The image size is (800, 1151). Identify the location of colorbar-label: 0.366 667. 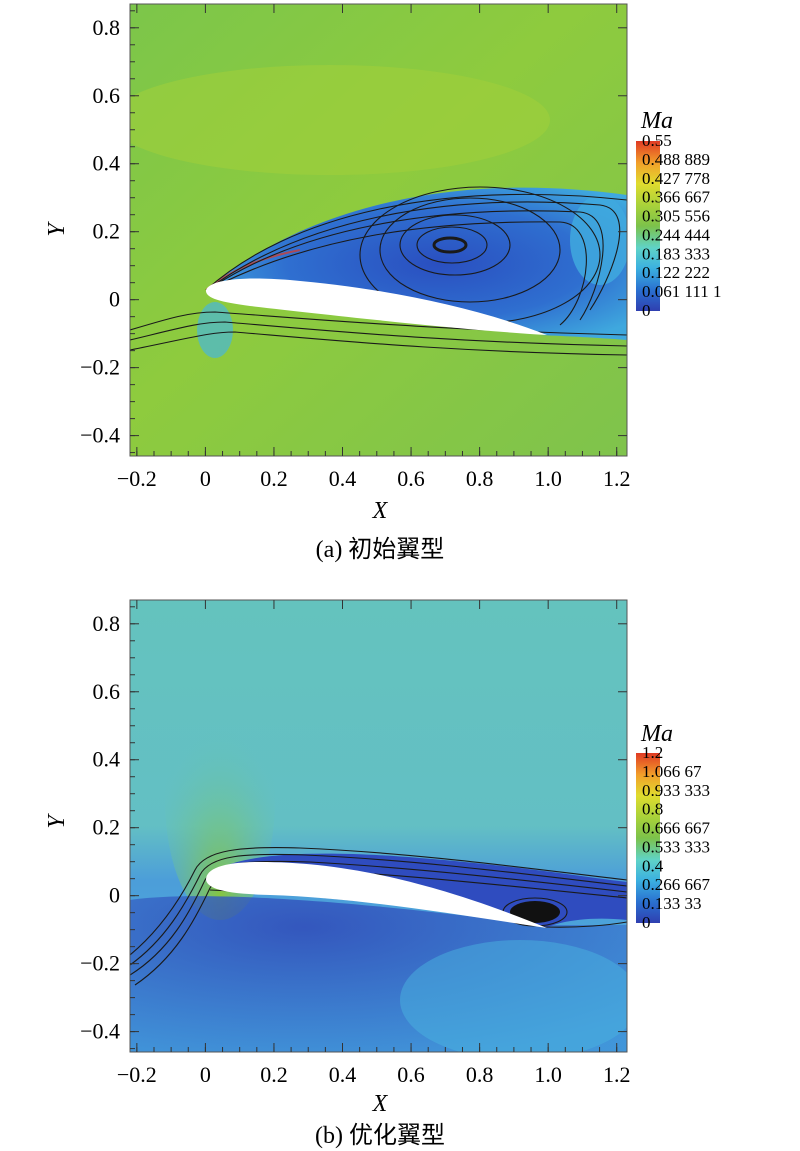
(676, 197).